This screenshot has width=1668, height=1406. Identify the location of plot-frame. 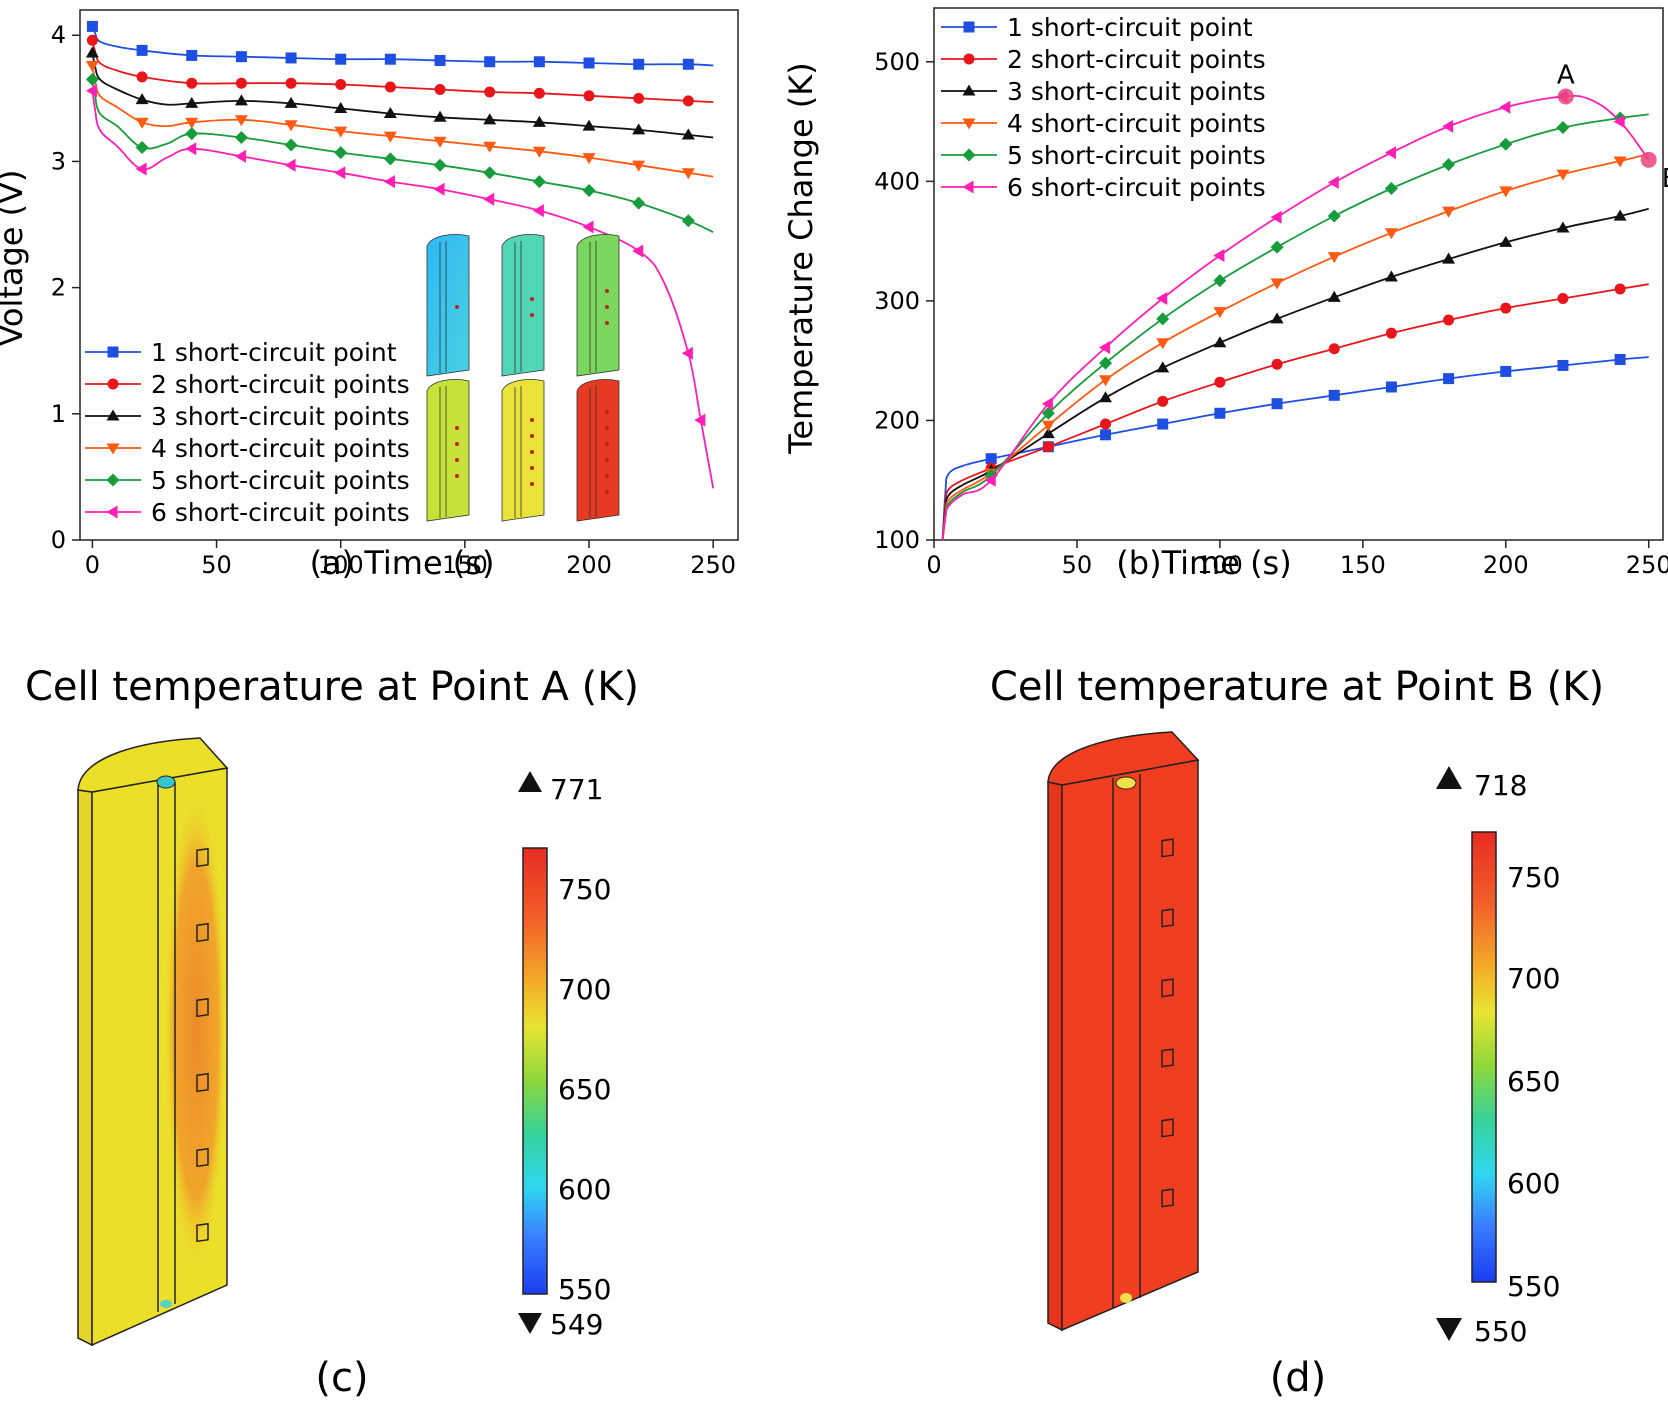
(409, 275).